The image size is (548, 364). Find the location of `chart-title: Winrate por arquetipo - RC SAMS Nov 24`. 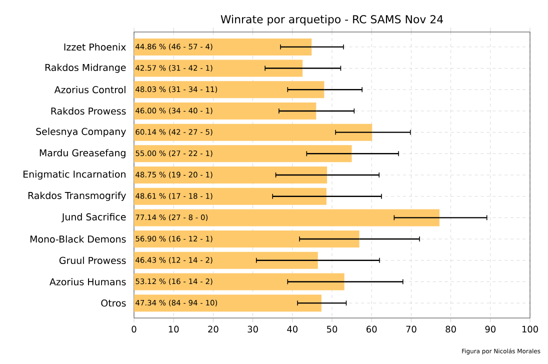

chart-title: Winrate por arquetipo - RC SAMS Nov 24 is located at coordinates (331, 20).